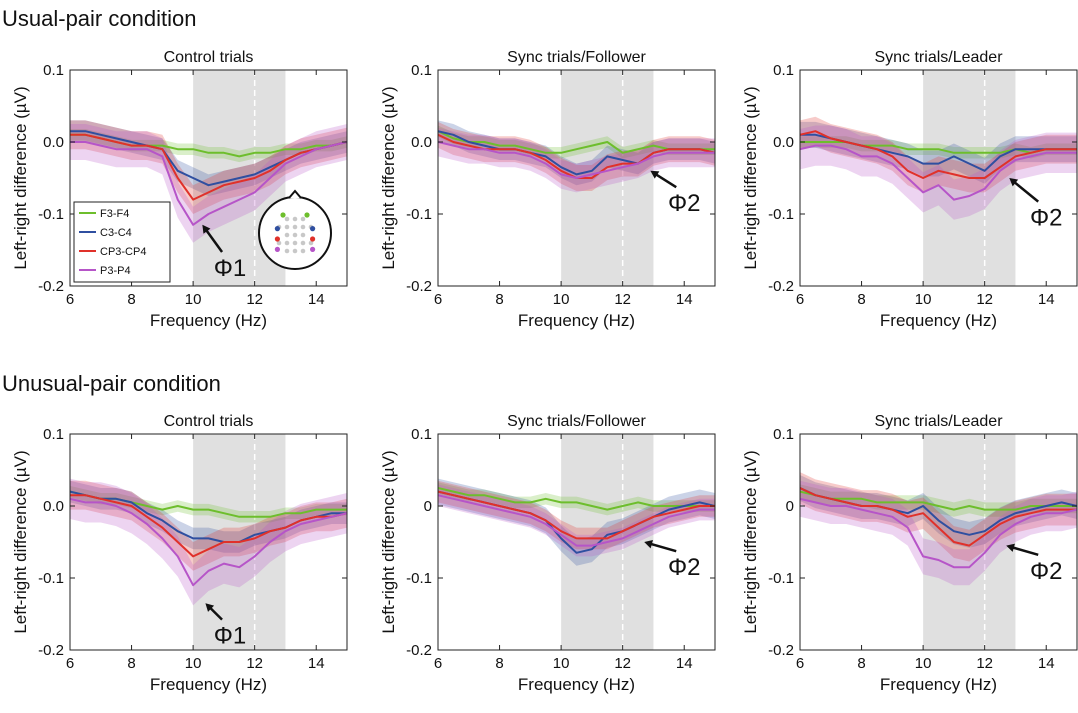 The image size is (1078, 713). Describe the element at coordinates (209, 421) in the screenshot. I see `chart-title: Control trials` at that location.